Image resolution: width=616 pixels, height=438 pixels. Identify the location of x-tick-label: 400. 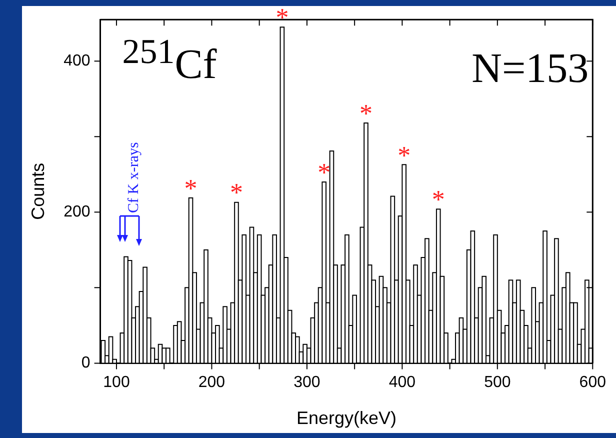
(402, 383).